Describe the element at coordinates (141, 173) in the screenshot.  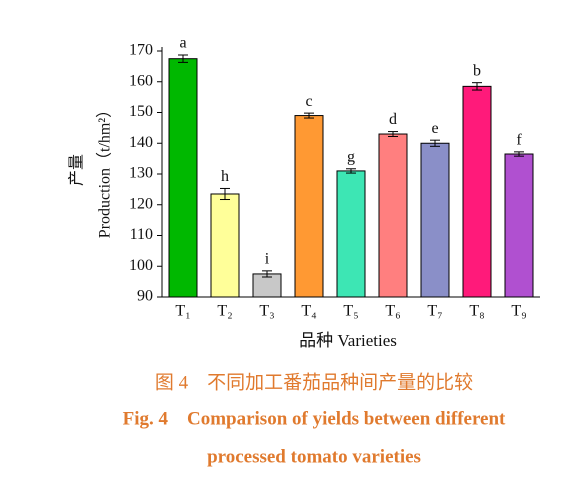
I see `y-tick-label: 130` at that location.